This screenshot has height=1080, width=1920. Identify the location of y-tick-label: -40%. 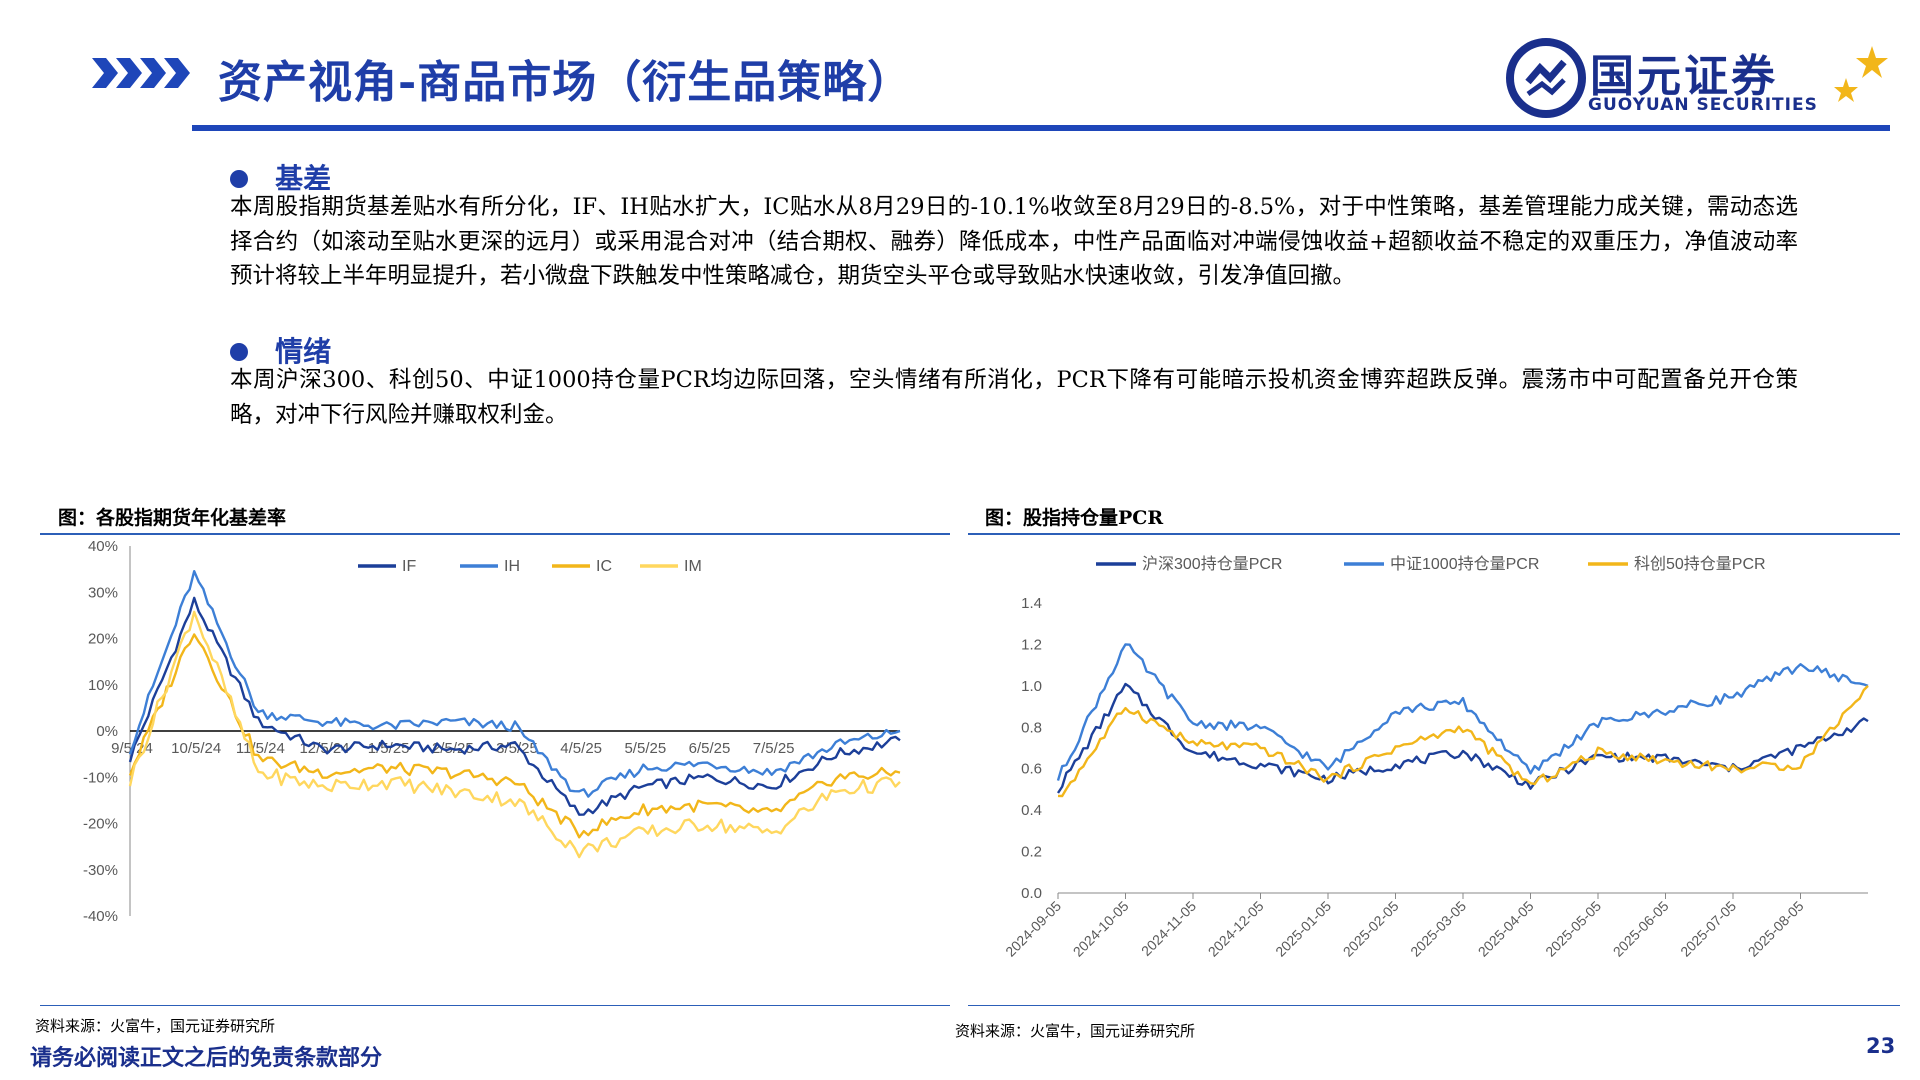
(100, 916).